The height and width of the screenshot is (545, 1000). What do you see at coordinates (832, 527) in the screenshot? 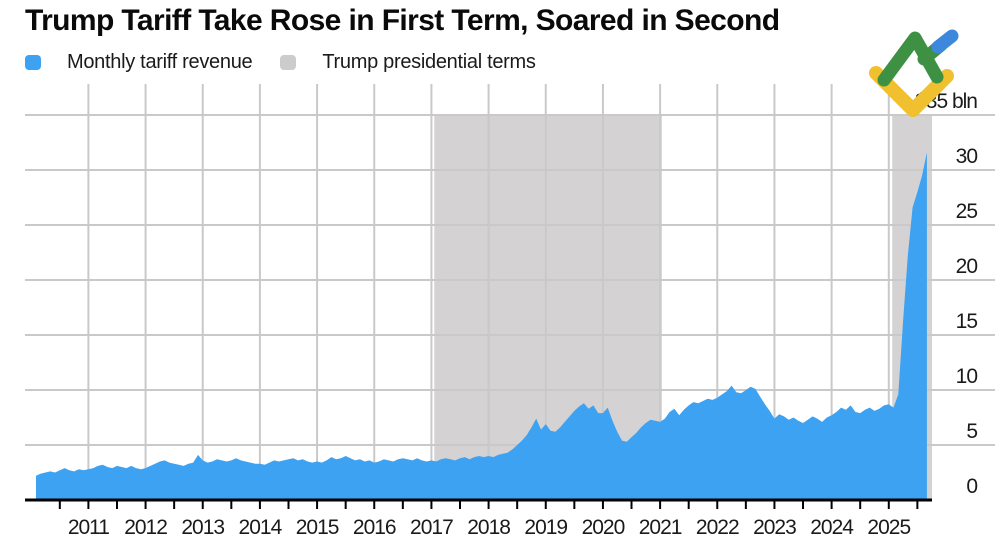
I see `svg-text: 2024` at bounding box center [832, 527].